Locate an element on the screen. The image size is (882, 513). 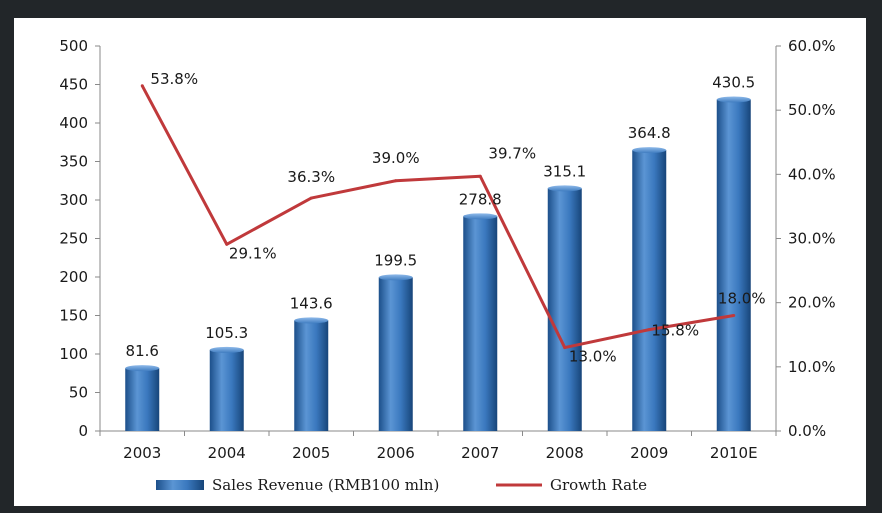
growth-value-label: 15.8% is located at coordinates (675, 331).